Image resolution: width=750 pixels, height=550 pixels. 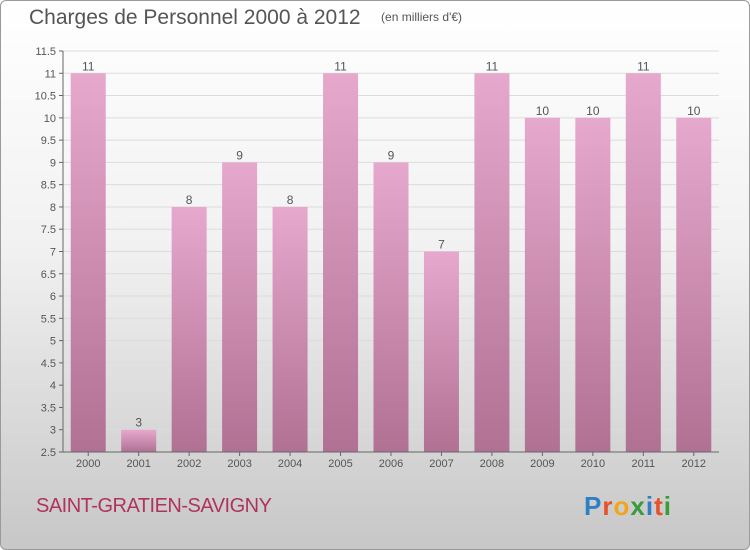 I want to click on bar-value-label: 3, so click(x=138, y=423).